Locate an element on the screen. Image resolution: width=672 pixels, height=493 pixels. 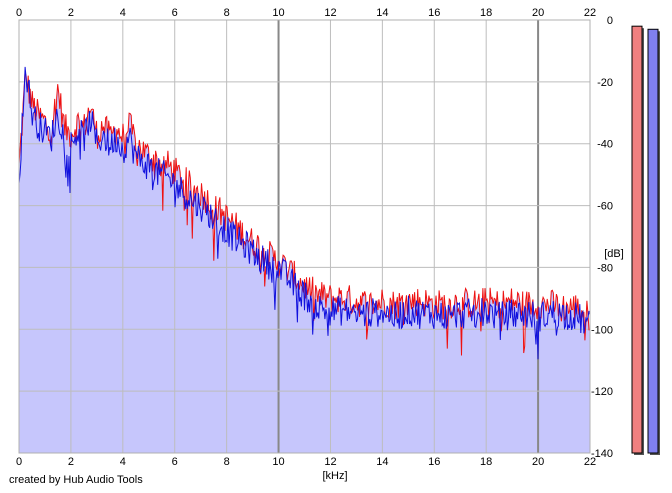
x-tick-label-top: 16 is located at coordinates (434, 13).